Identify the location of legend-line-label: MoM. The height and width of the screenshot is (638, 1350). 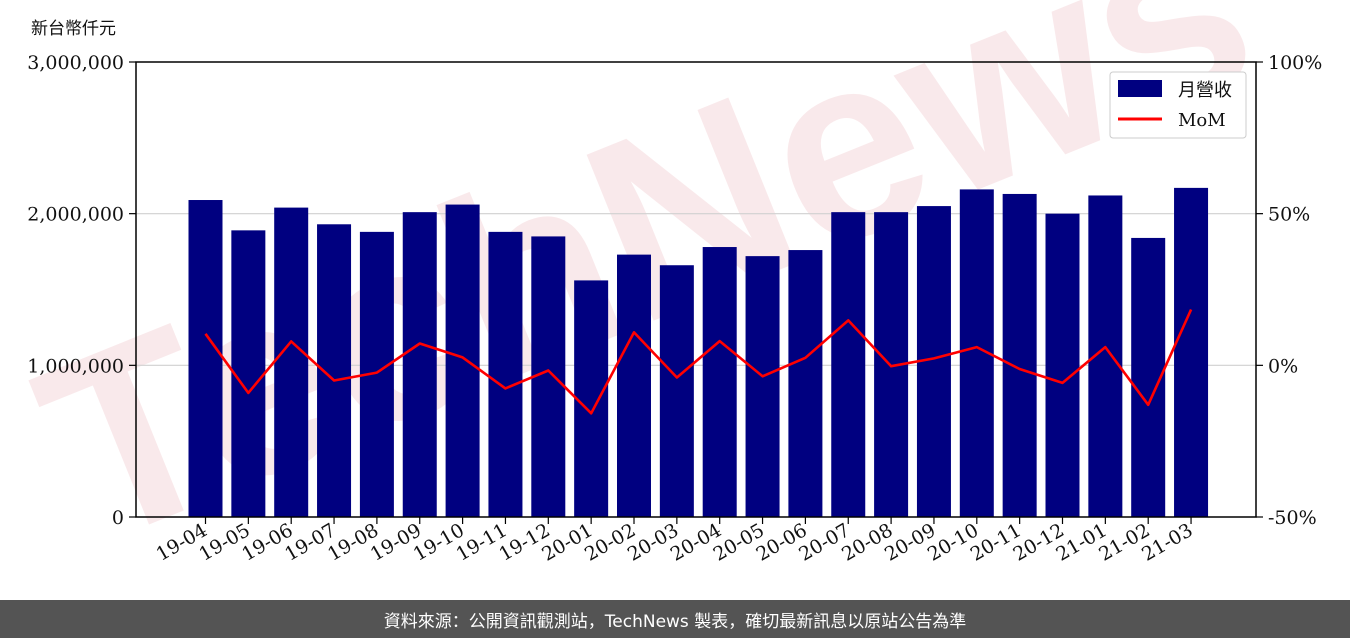
(1202, 120).